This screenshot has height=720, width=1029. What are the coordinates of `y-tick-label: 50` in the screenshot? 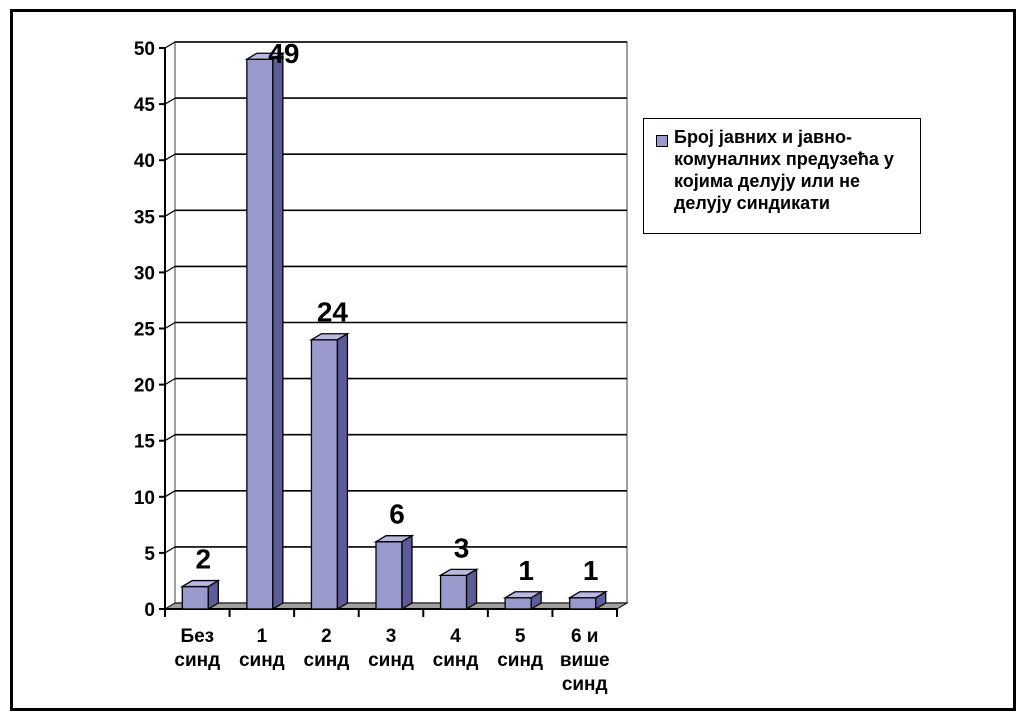 It's located at (144, 49).